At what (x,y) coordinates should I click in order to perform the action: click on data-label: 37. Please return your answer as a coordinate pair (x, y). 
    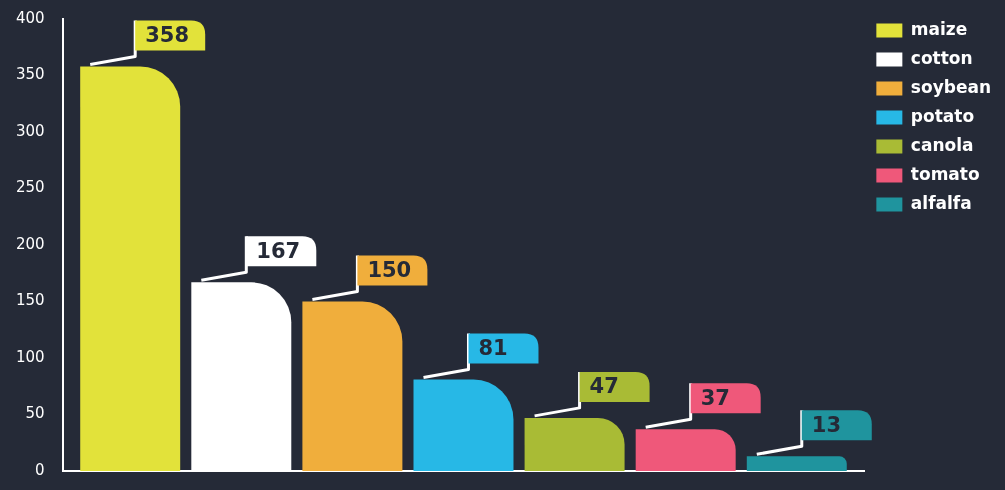
    Looking at the image, I should click on (715, 397).